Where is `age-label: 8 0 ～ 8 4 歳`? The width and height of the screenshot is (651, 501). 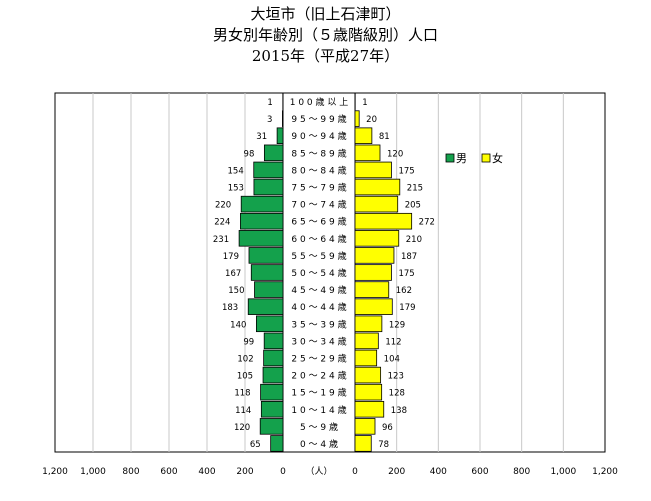 age-label: 8 0 ～ 8 4 歳 is located at coordinates (318, 170).